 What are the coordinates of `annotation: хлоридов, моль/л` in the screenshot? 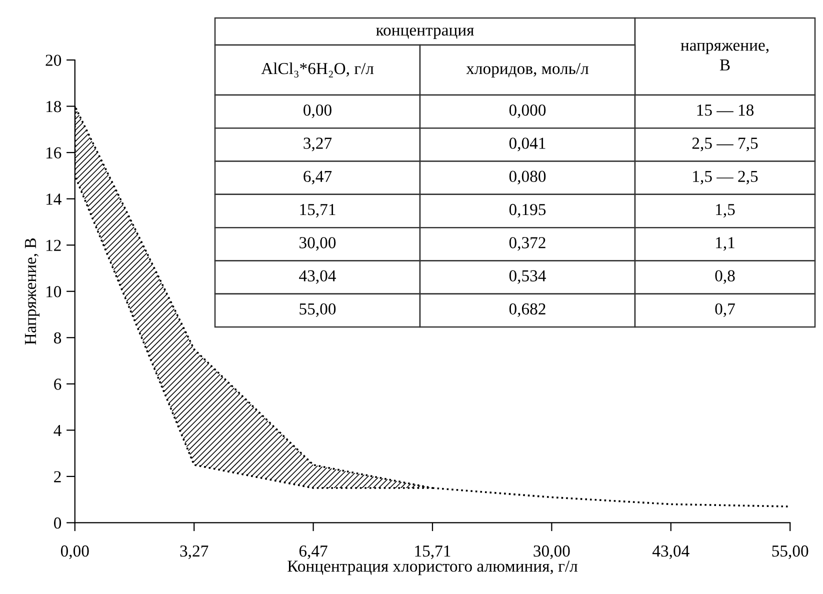 It's located at (527, 70).